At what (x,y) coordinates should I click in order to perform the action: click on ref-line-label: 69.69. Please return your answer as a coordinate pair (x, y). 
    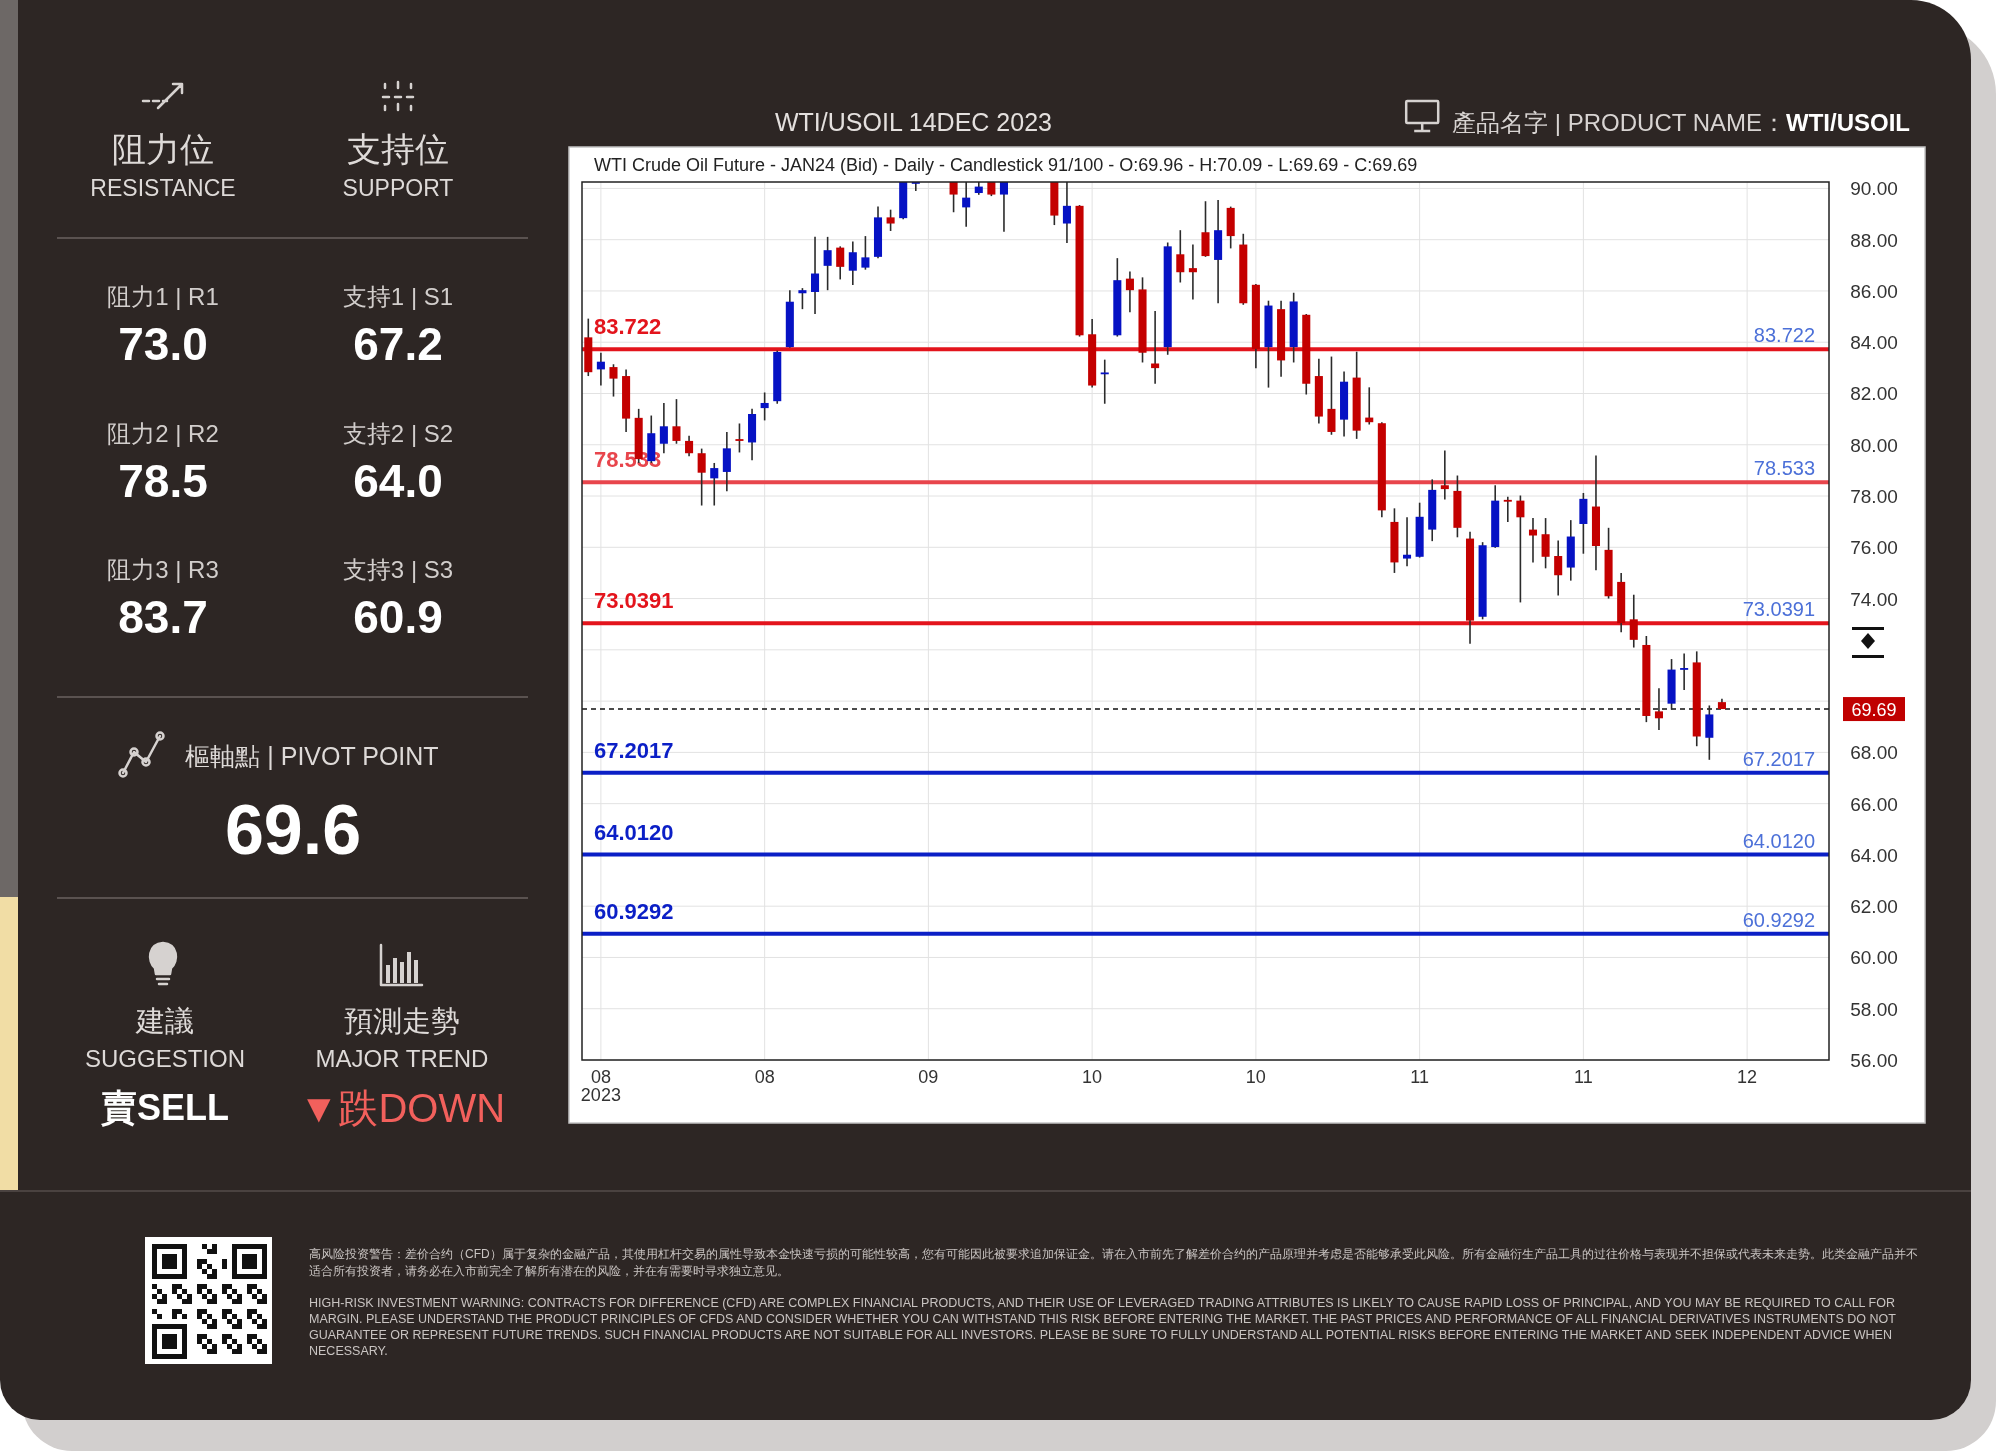
    Looking at the image, I should click on (1874, 710).